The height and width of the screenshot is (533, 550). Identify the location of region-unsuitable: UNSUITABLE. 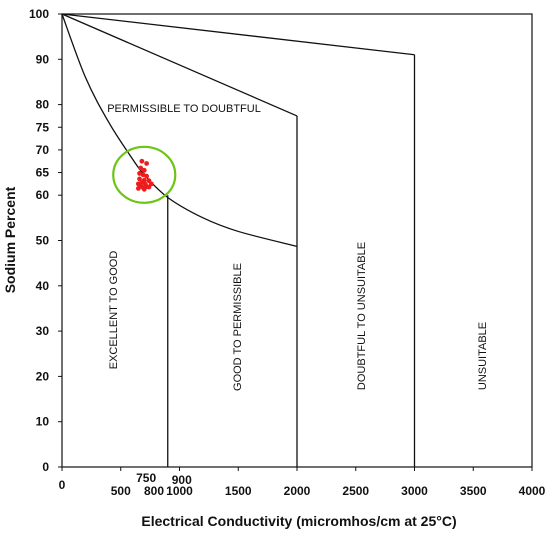
(483, 356).